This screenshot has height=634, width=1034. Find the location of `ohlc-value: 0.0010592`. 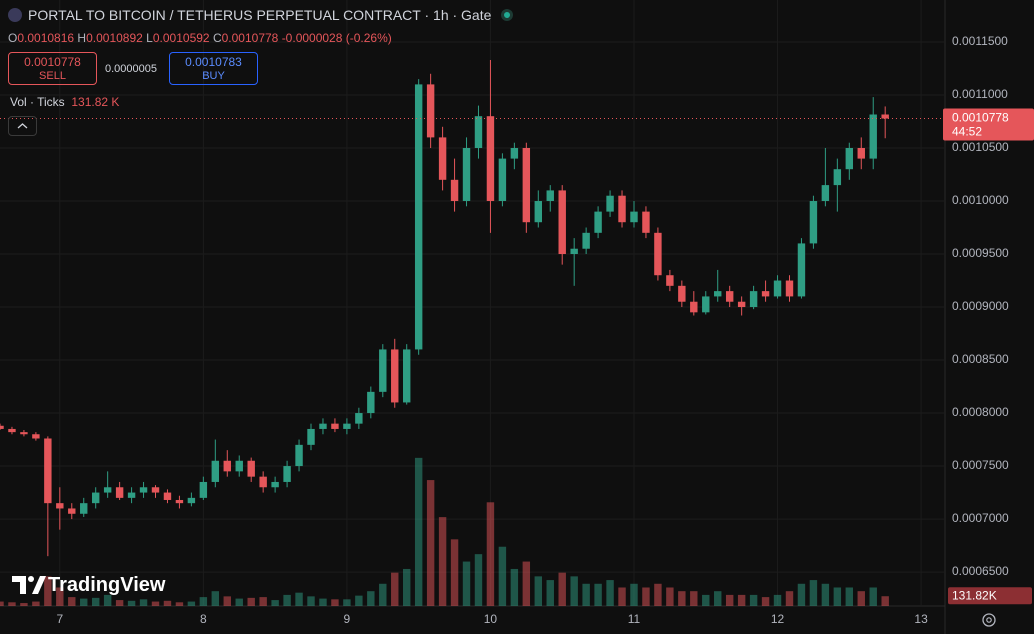

ohlc-value: 0.0010592 is located at coordinates (181, 38).